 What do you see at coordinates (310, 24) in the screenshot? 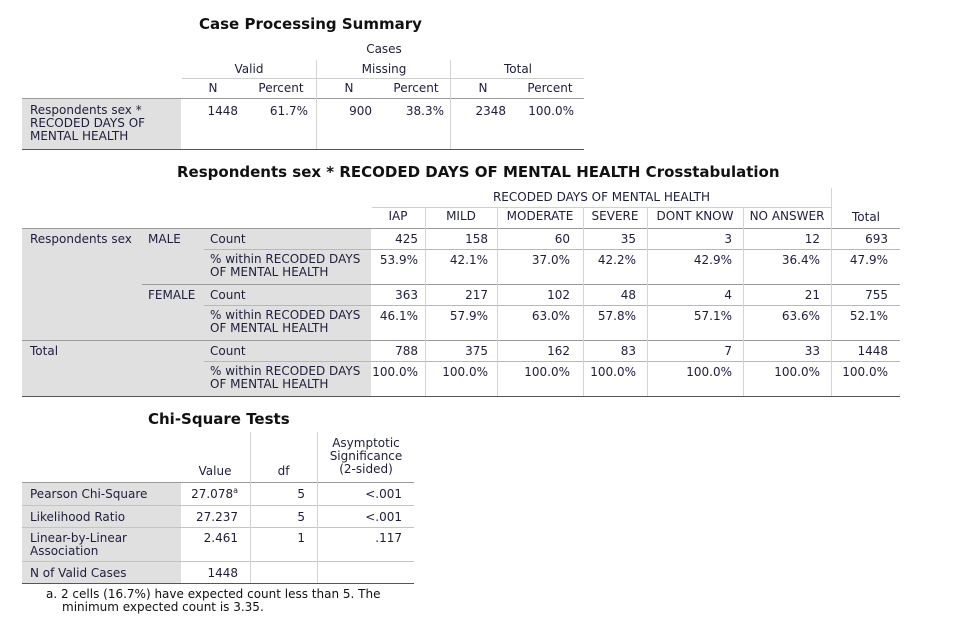
I see `case-summary-title: Case Processing Summary` at bounding box center [310, 24].